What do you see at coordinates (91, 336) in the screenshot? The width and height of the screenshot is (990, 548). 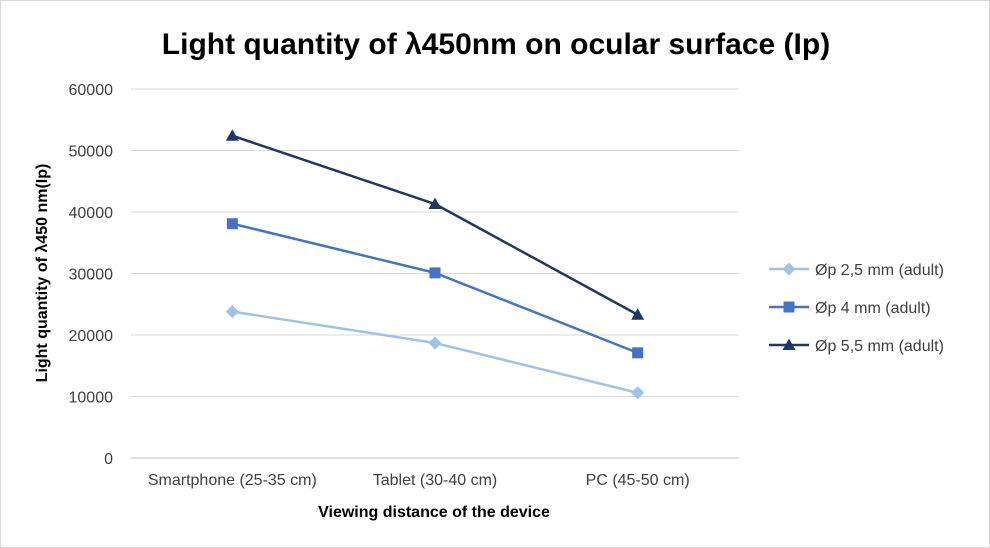 I see `y-tick-label: 20000` at bounding box center [91, 336].